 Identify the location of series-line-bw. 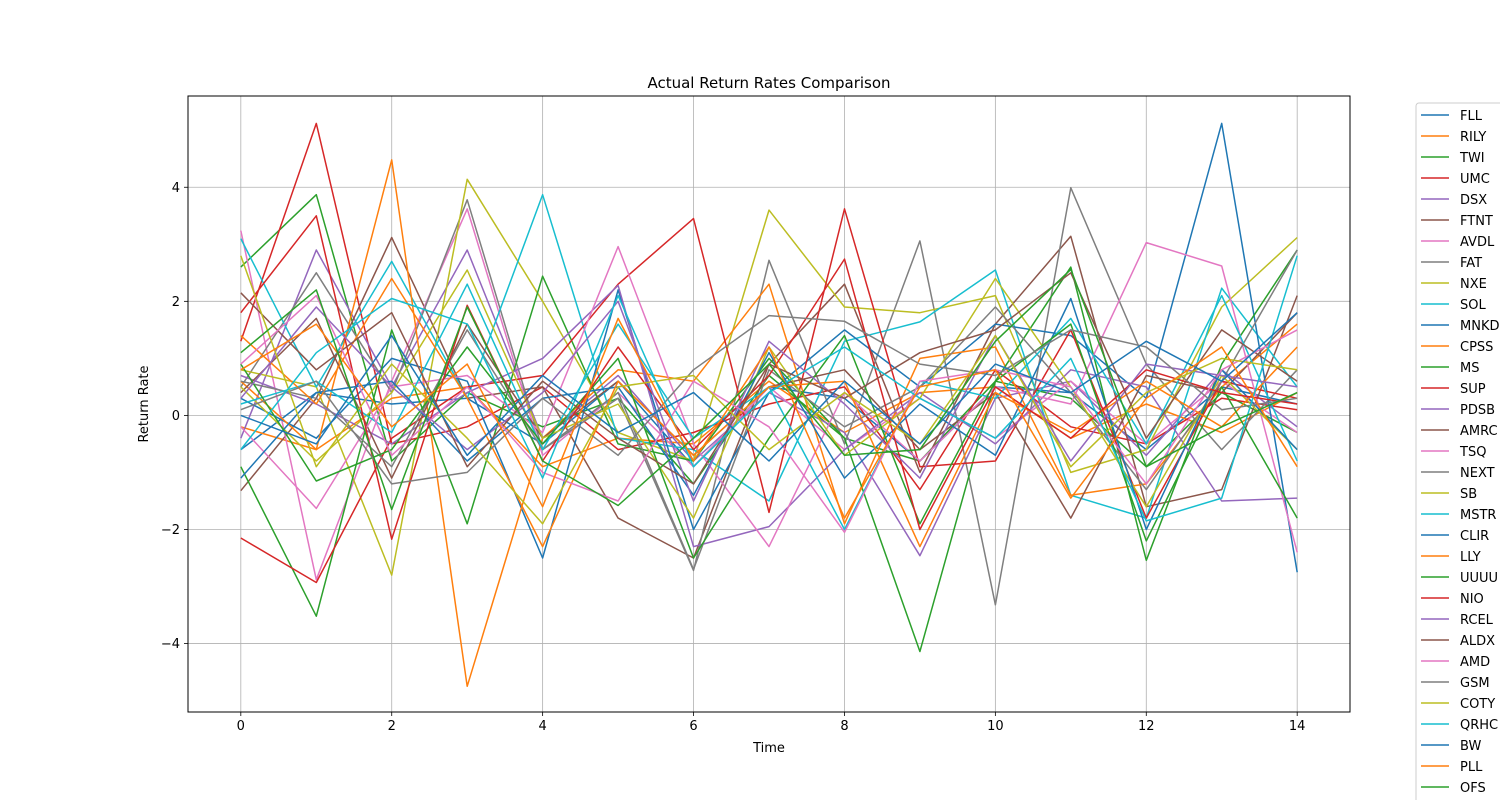
(769, 387).